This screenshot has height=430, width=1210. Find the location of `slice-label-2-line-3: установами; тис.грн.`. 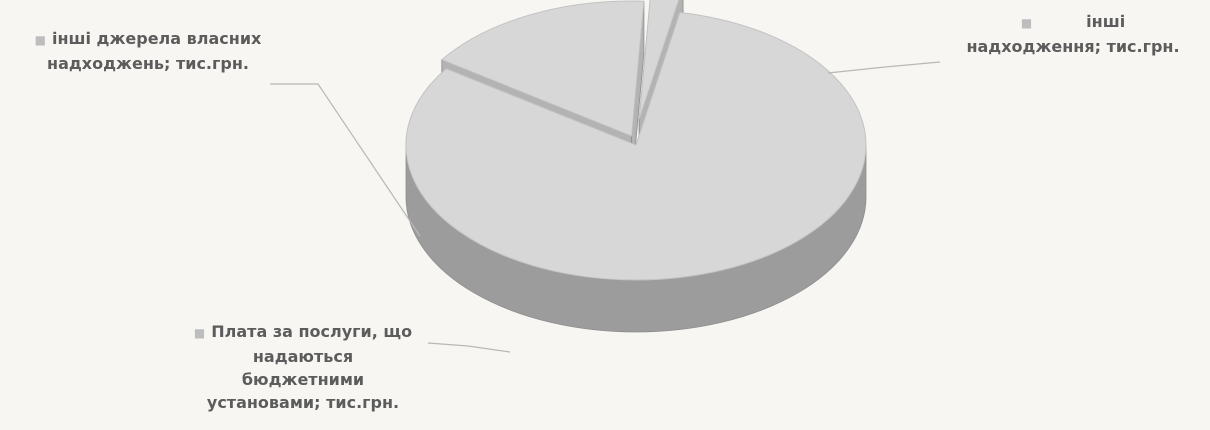

slice-label-2-line-3: установами; тис.грн. is located at coordinates (303, 402).